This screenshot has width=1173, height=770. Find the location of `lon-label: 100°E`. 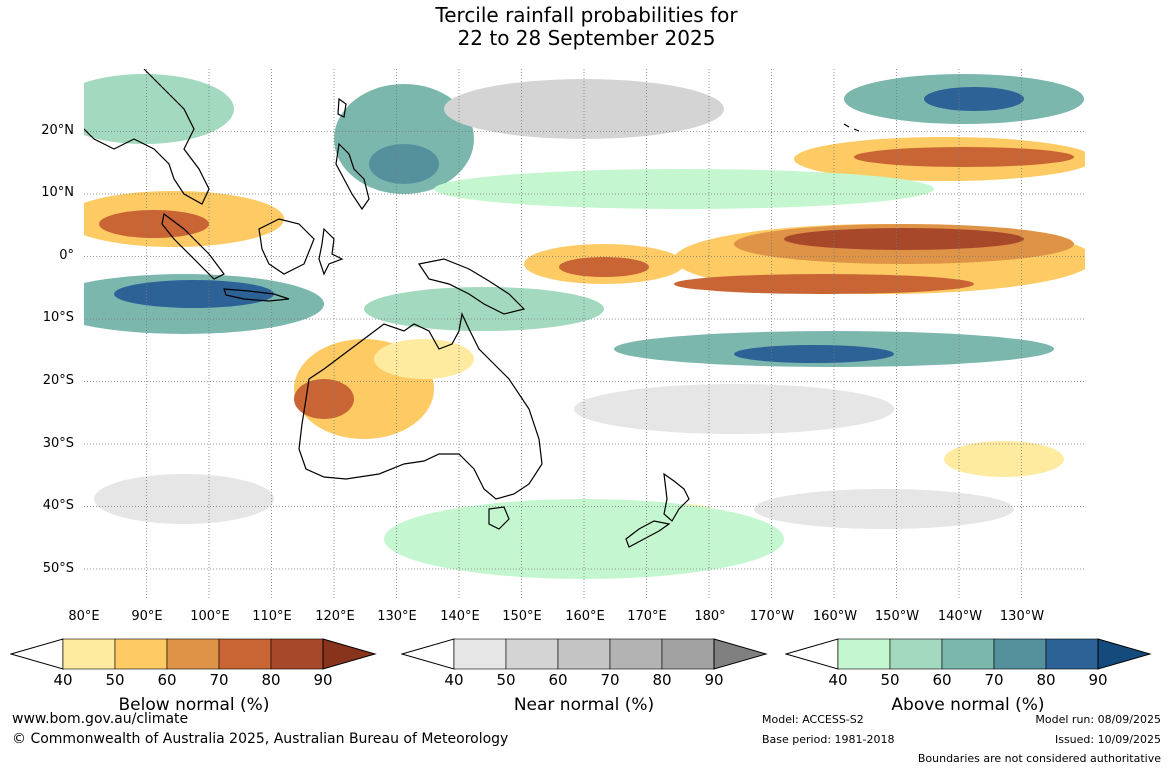

lon-label: 100°E is located at coordinates (210, 616).